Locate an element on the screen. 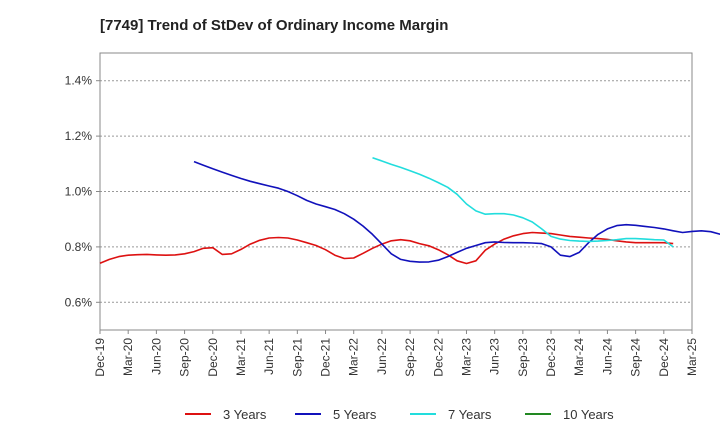 Image resolution: width=720 pixels, height=440 pixels. x-tick-label: Mar-21 is located at coordinates (241, 357).